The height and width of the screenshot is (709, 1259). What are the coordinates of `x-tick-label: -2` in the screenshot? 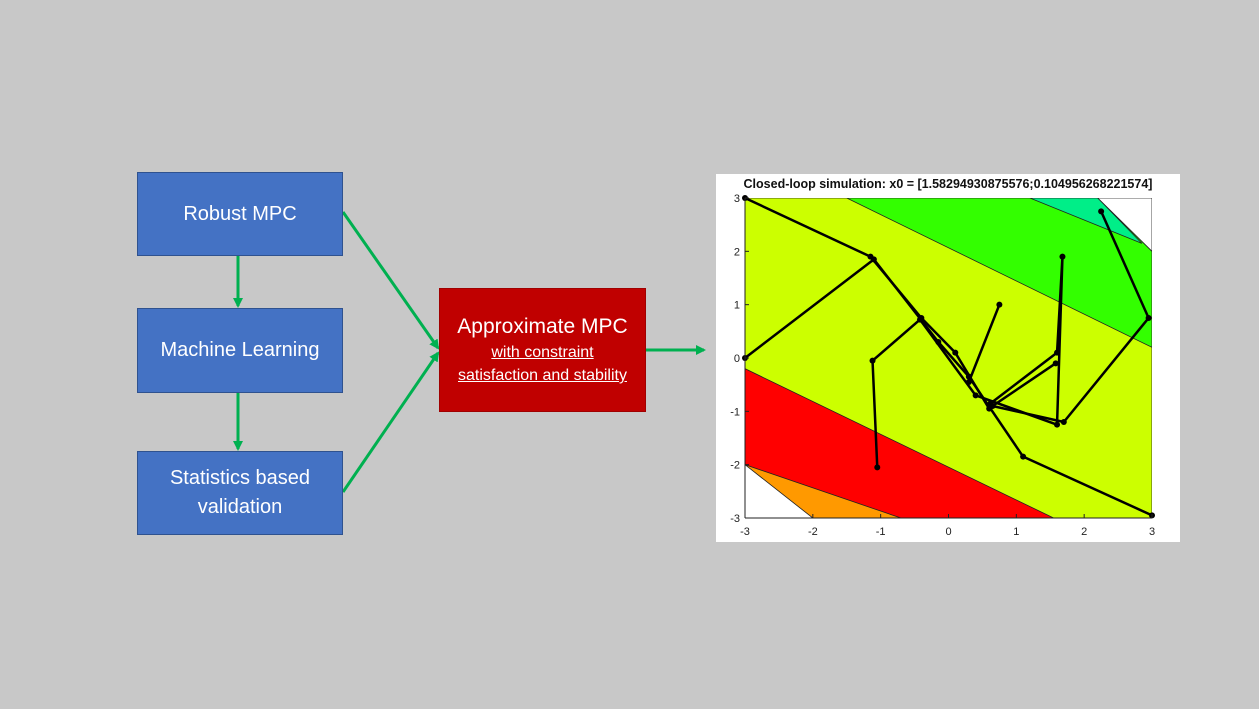 It's located at (813, 532).